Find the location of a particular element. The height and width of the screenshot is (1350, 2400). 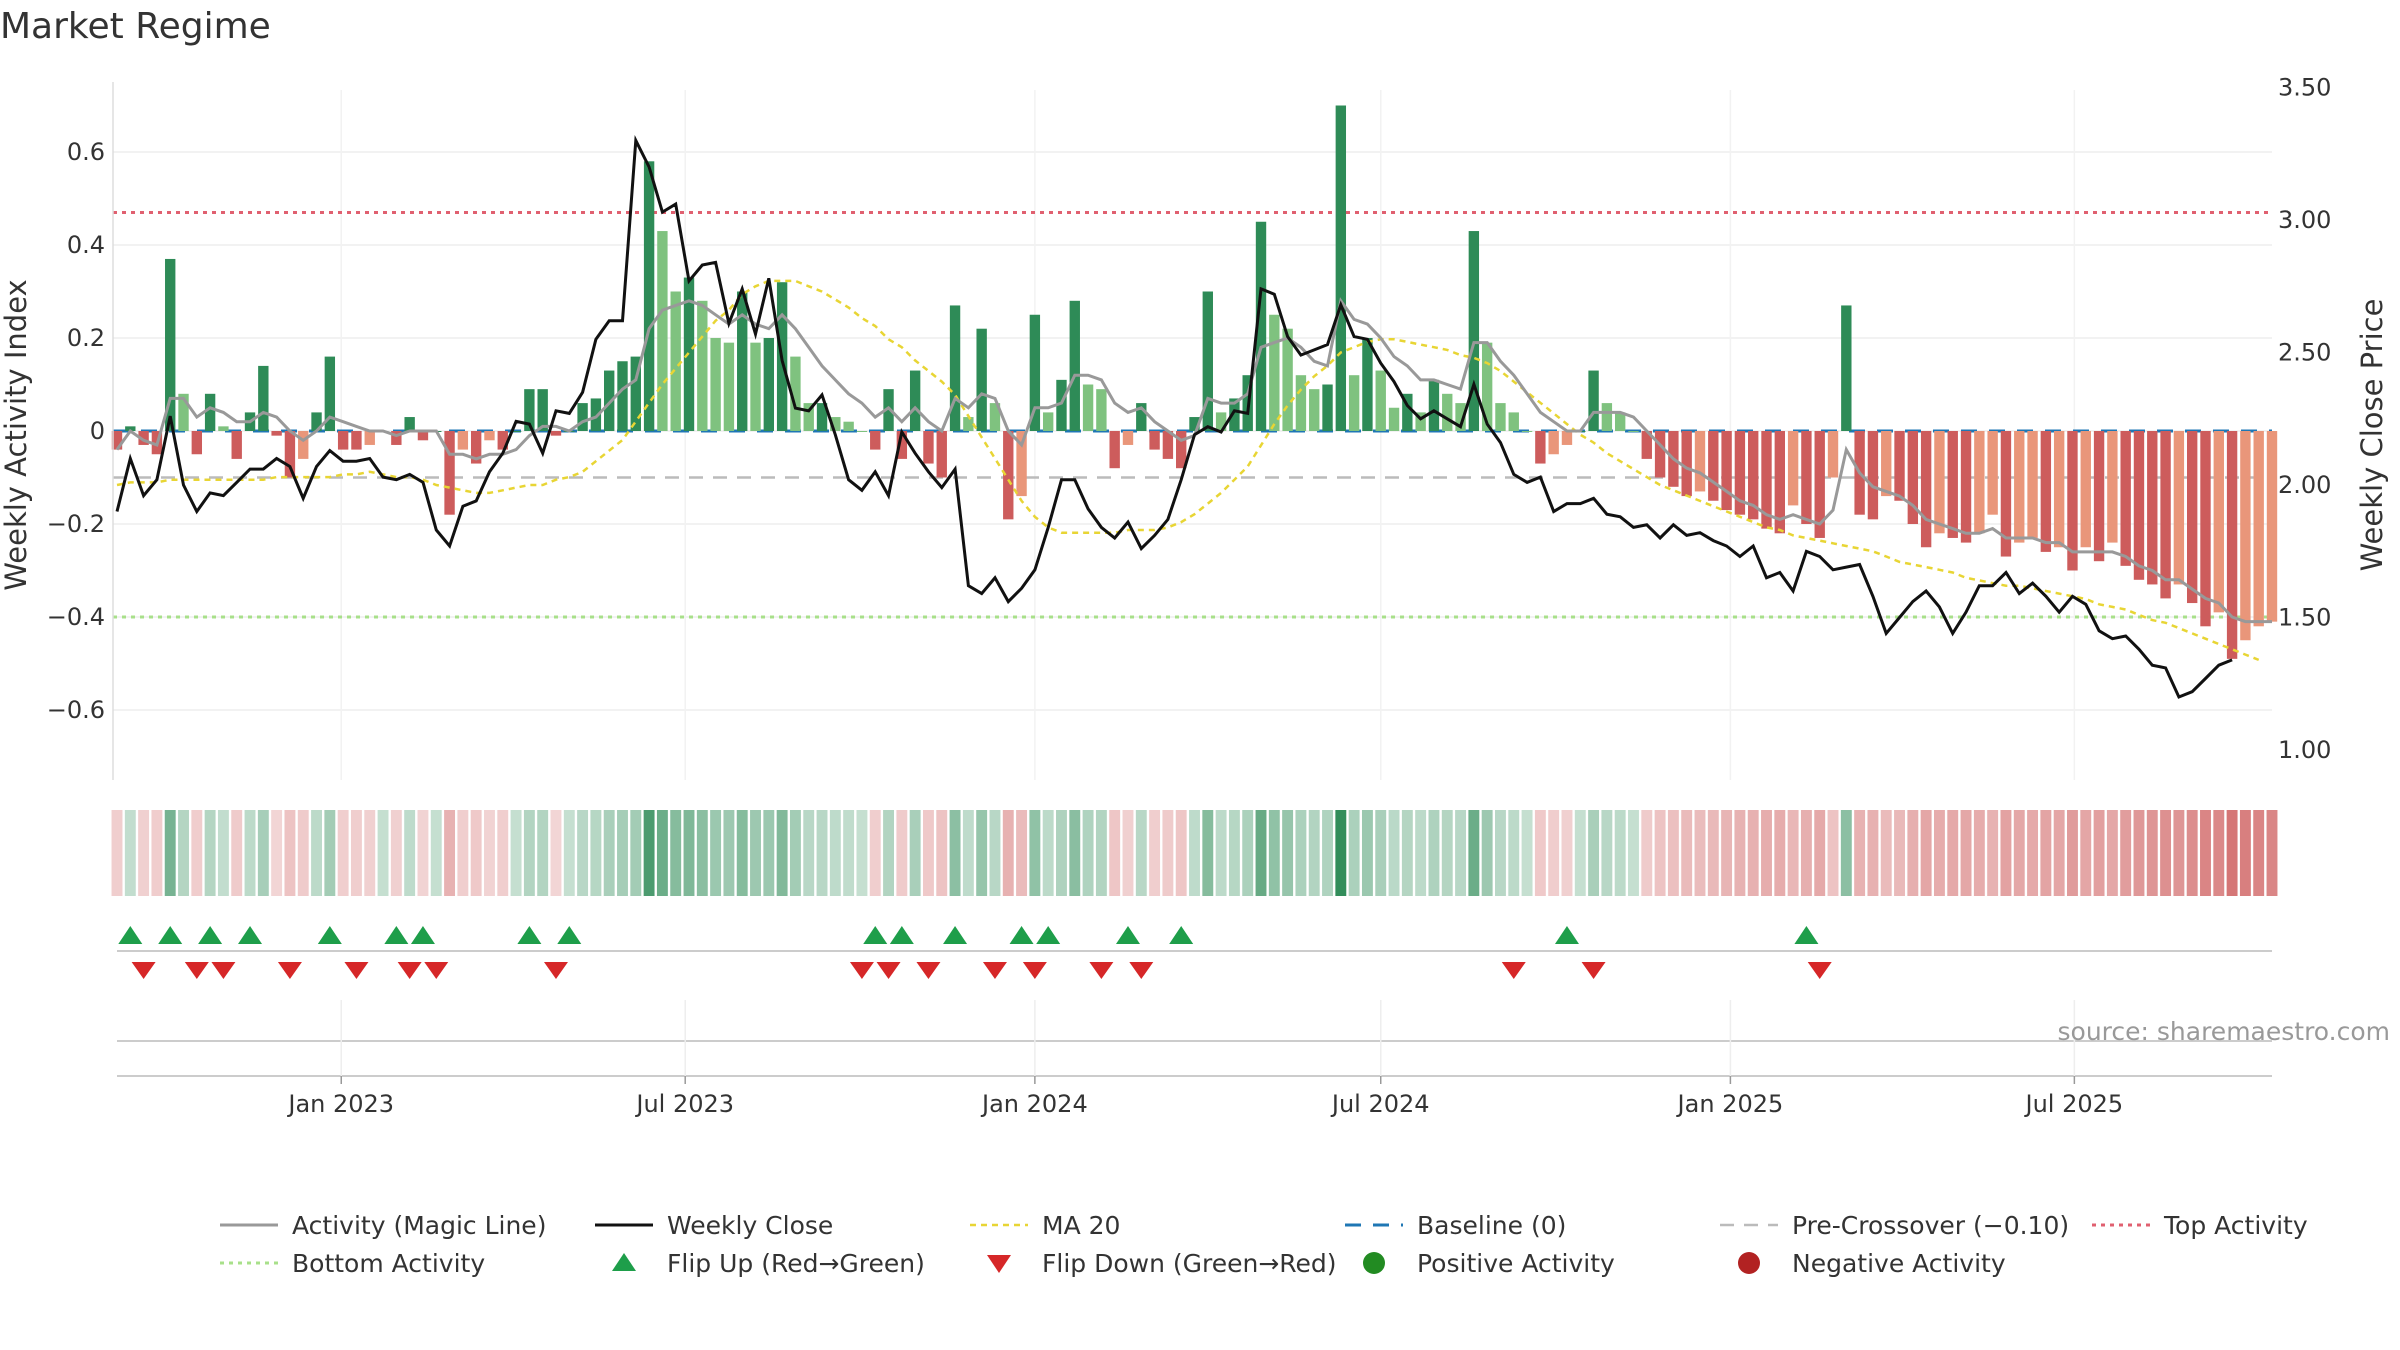

legend-label: Flip Down (Green→Red) is located at coordinates (1189, 1263).